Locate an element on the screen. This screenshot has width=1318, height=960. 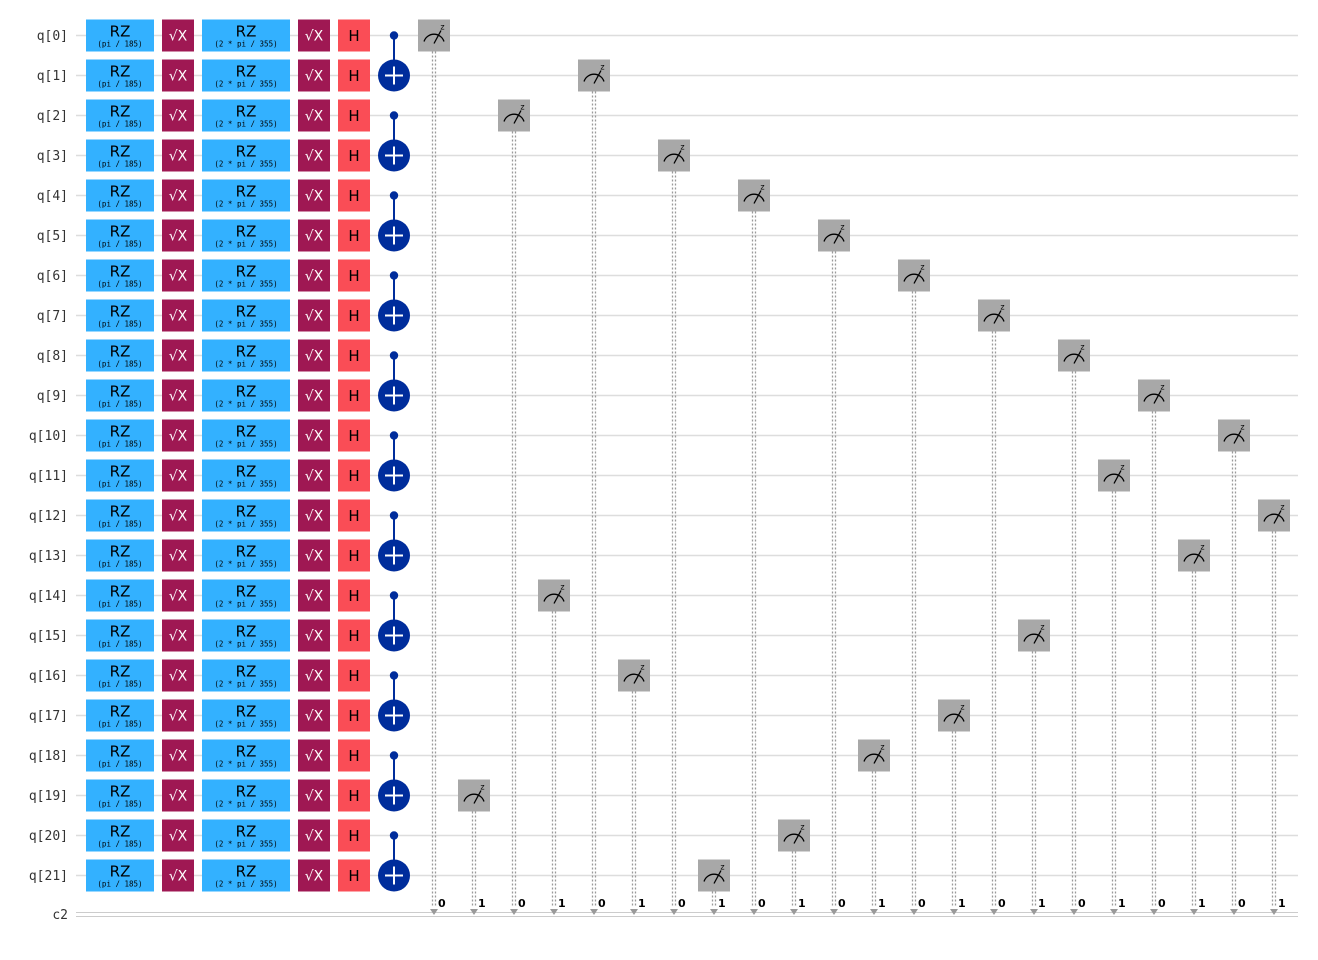
qubit-label: q[5] is located at coordinates (52, 236).